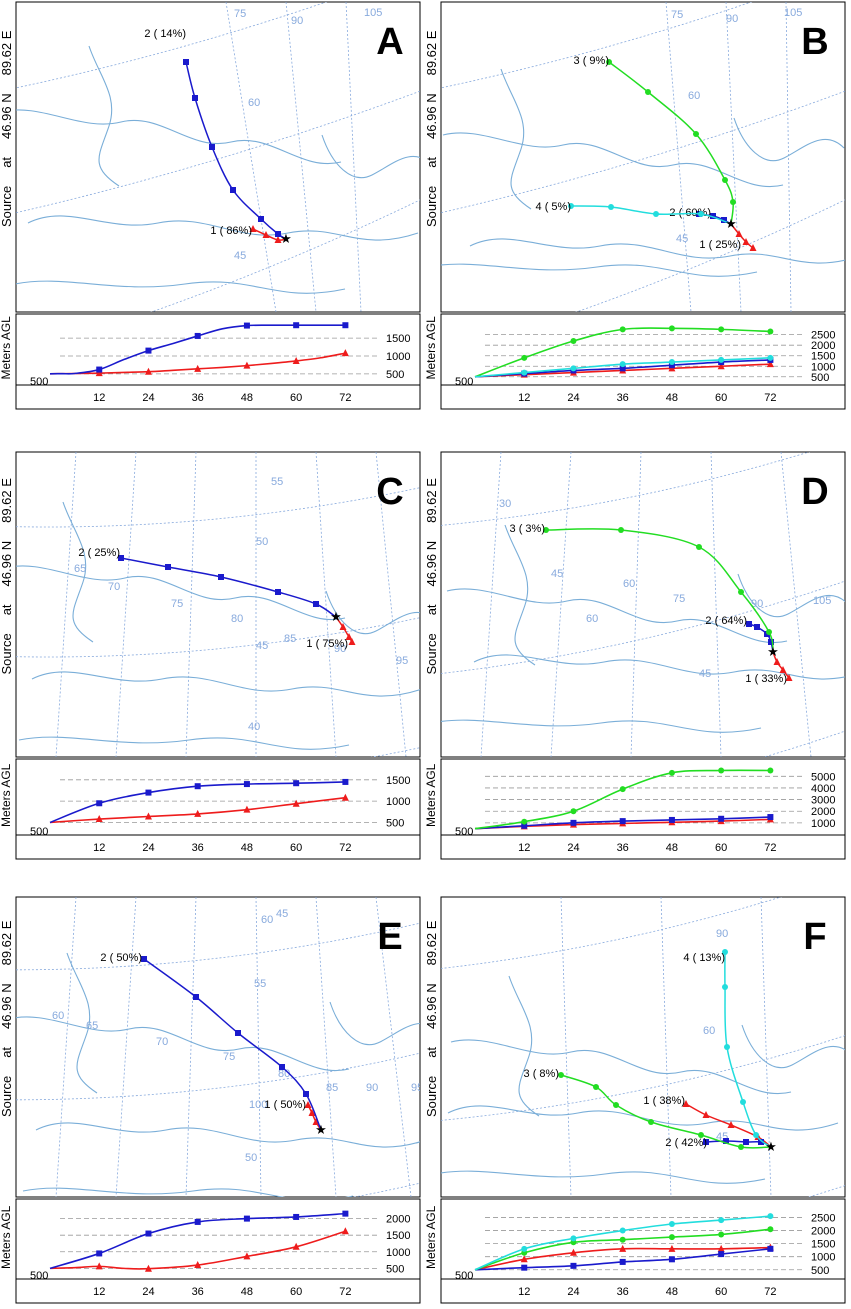 The height and width of the screenshot is (1309, 851). What do you see at coordinates (726, 621) in the screenshot?
I see `trajectory-label: 2 ( 64%)` at bounding box center [726, 621].